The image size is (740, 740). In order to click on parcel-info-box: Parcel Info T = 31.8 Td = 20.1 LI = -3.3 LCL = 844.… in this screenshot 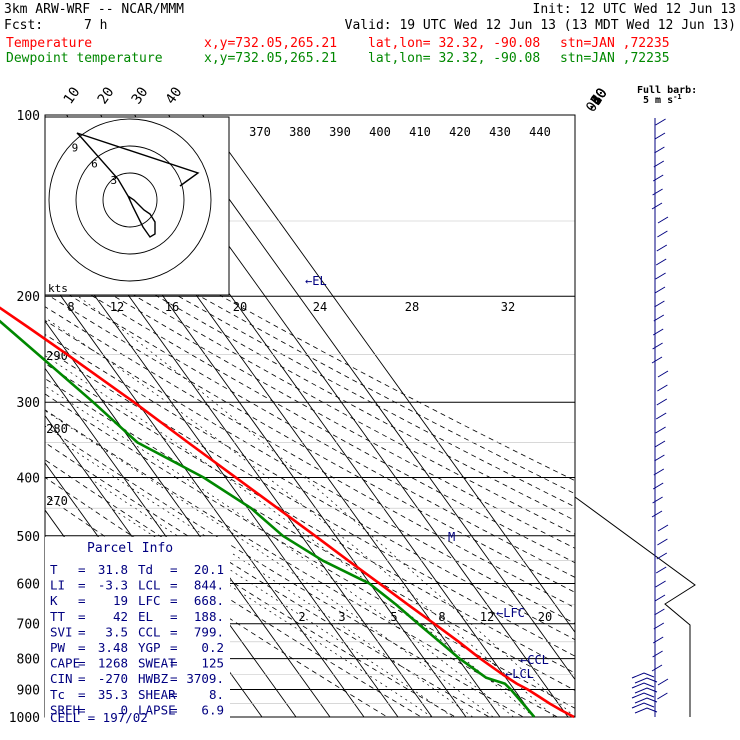, I will do `click(137, 632)`.